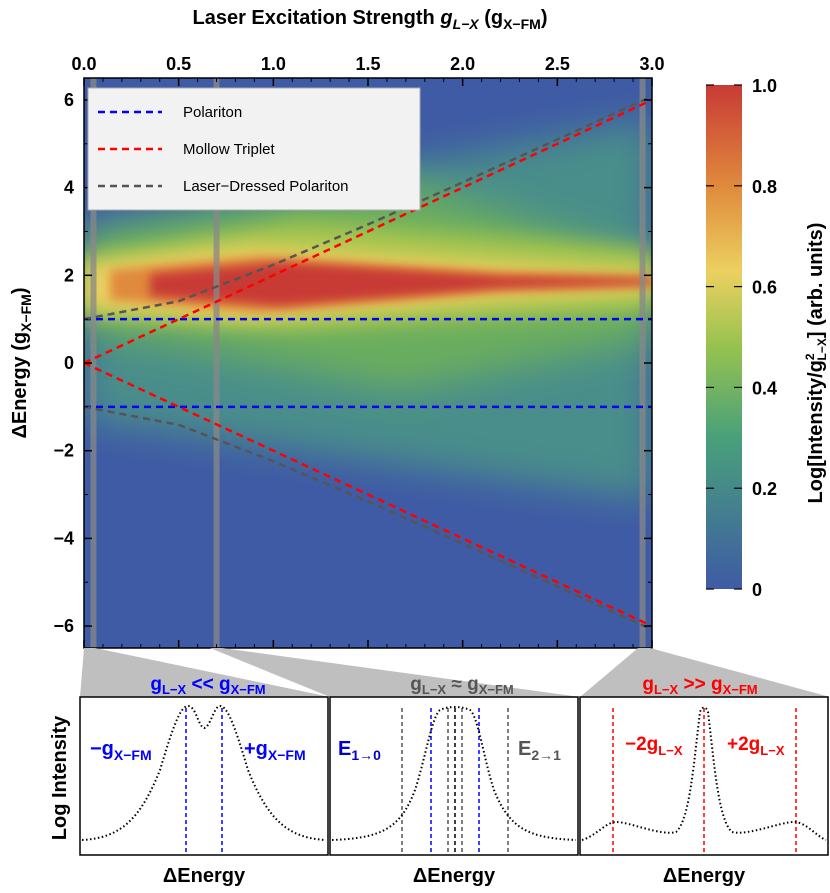 This screenshot has width=830, height=893. I want to click on panel2-frame, so click(454, 776).